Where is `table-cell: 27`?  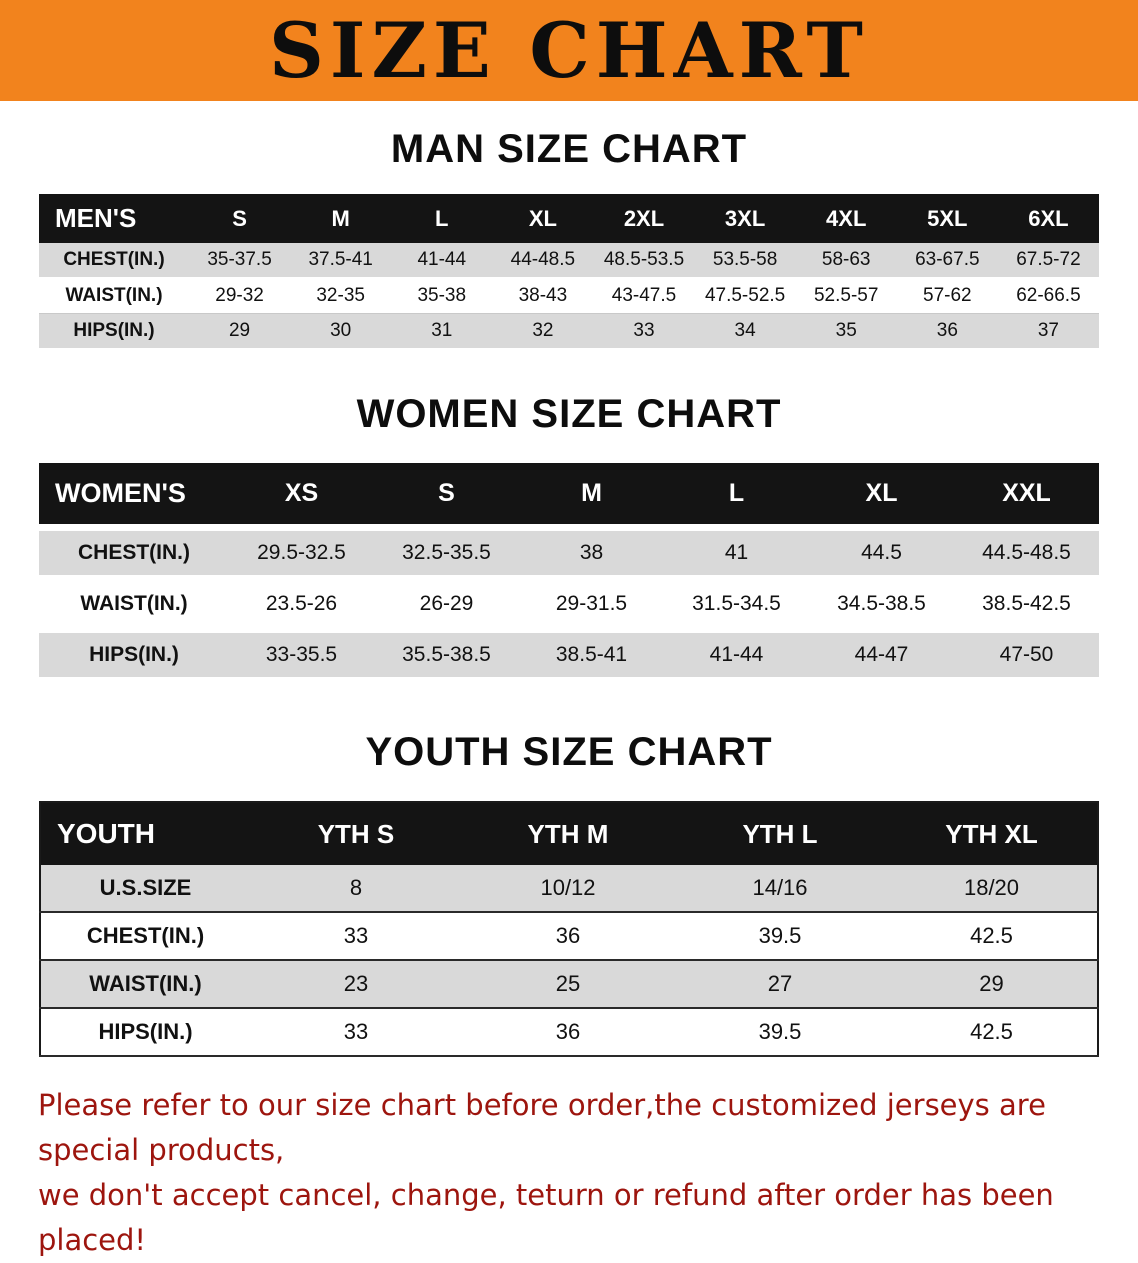
table-cell: 27 is located at coordinates (780, 983).